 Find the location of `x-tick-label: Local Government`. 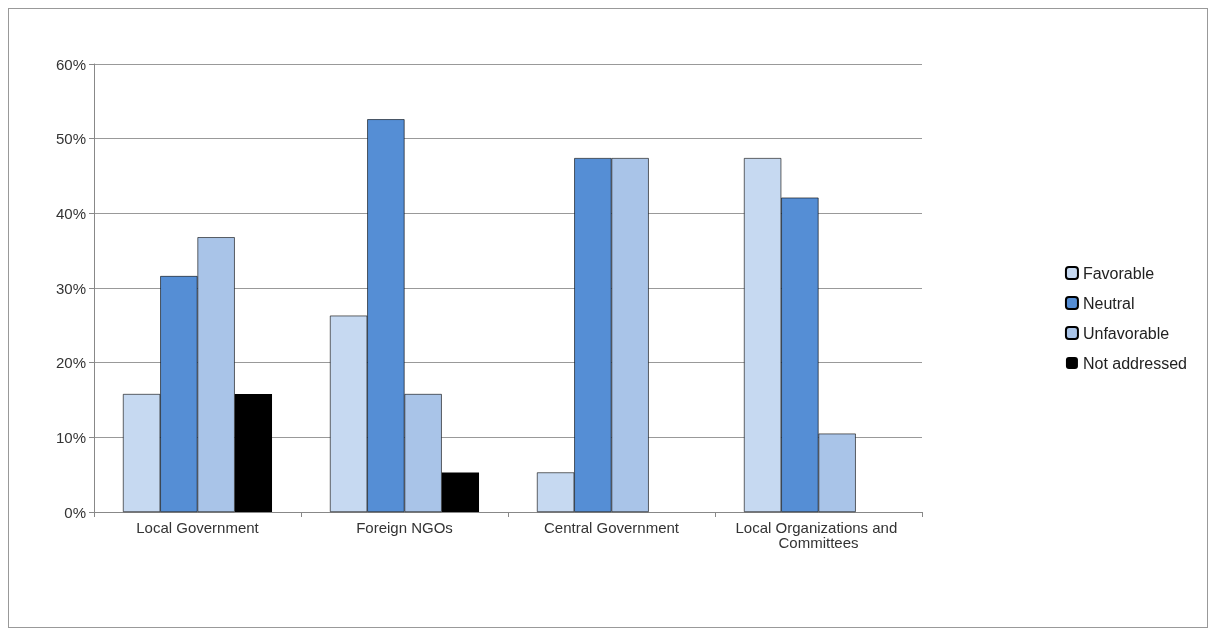

x-tick-label: Local Government is located at coordinates (198, 527).